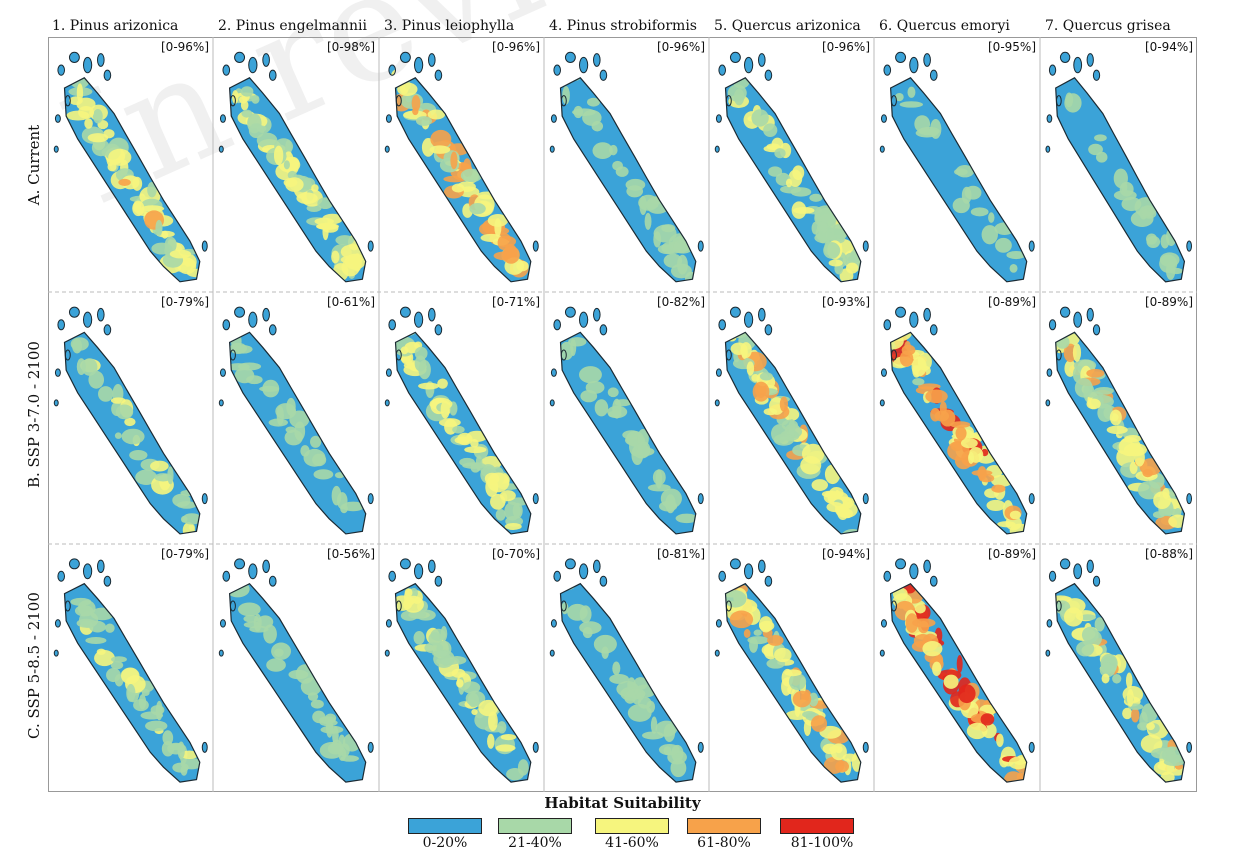  Describe the element at coordinates (449, 26) in the screenshot. I see `column-title-pinus-leiophylla: 3. Pinus leiophylla` at that location.